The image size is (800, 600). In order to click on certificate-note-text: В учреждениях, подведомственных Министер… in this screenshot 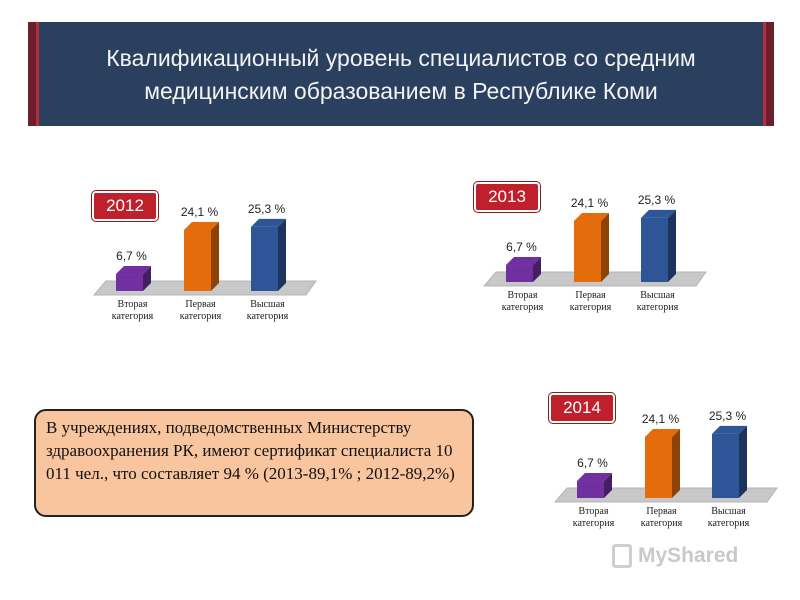, I will do `click(250, 450)`.